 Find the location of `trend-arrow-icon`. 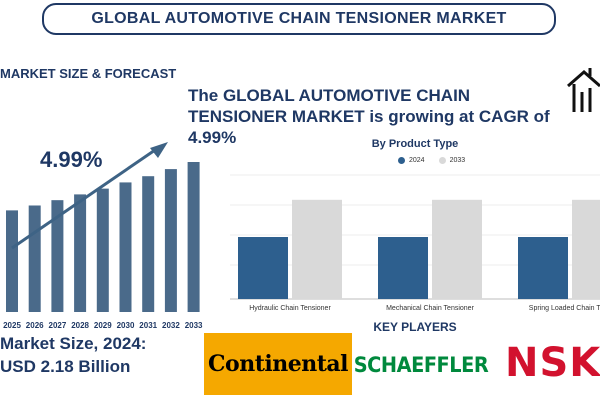

trend-arrow-icon is located at coordinates (89, 196).